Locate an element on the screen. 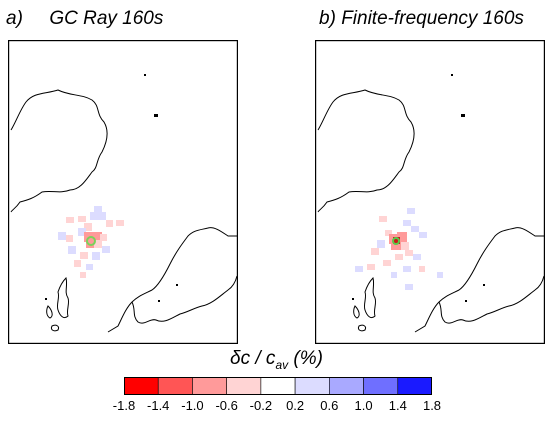  panel-b-label: b) is located at coordinates (327, 18).